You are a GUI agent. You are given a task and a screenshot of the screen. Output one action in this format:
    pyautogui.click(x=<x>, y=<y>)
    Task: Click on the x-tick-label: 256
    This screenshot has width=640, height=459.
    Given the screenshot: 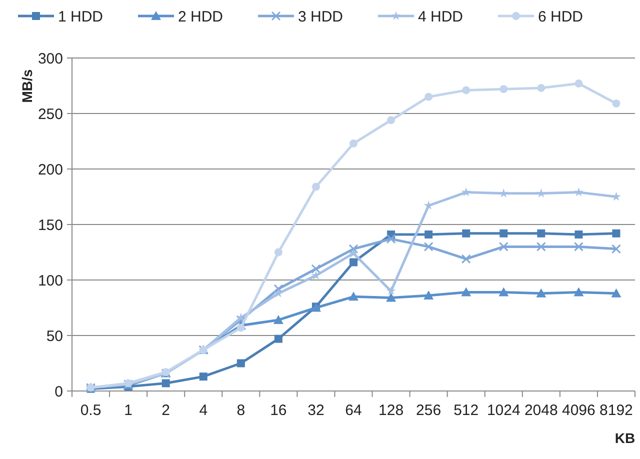 What is the action you would take?
    pyautogui.click(x=429, y=410)
    